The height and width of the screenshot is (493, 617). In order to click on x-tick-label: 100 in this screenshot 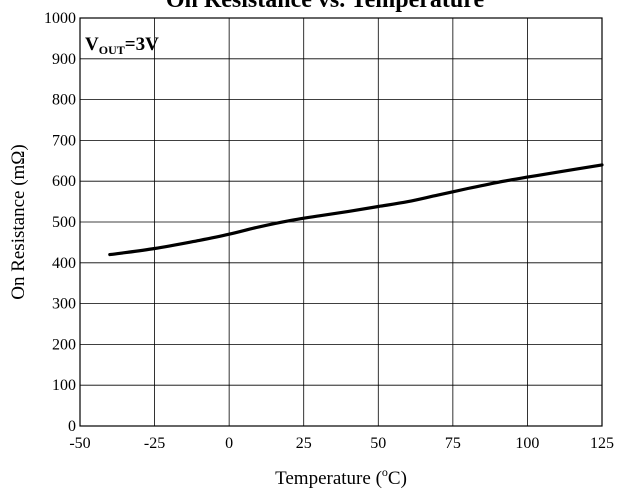, I will do `click(527, 443)`.